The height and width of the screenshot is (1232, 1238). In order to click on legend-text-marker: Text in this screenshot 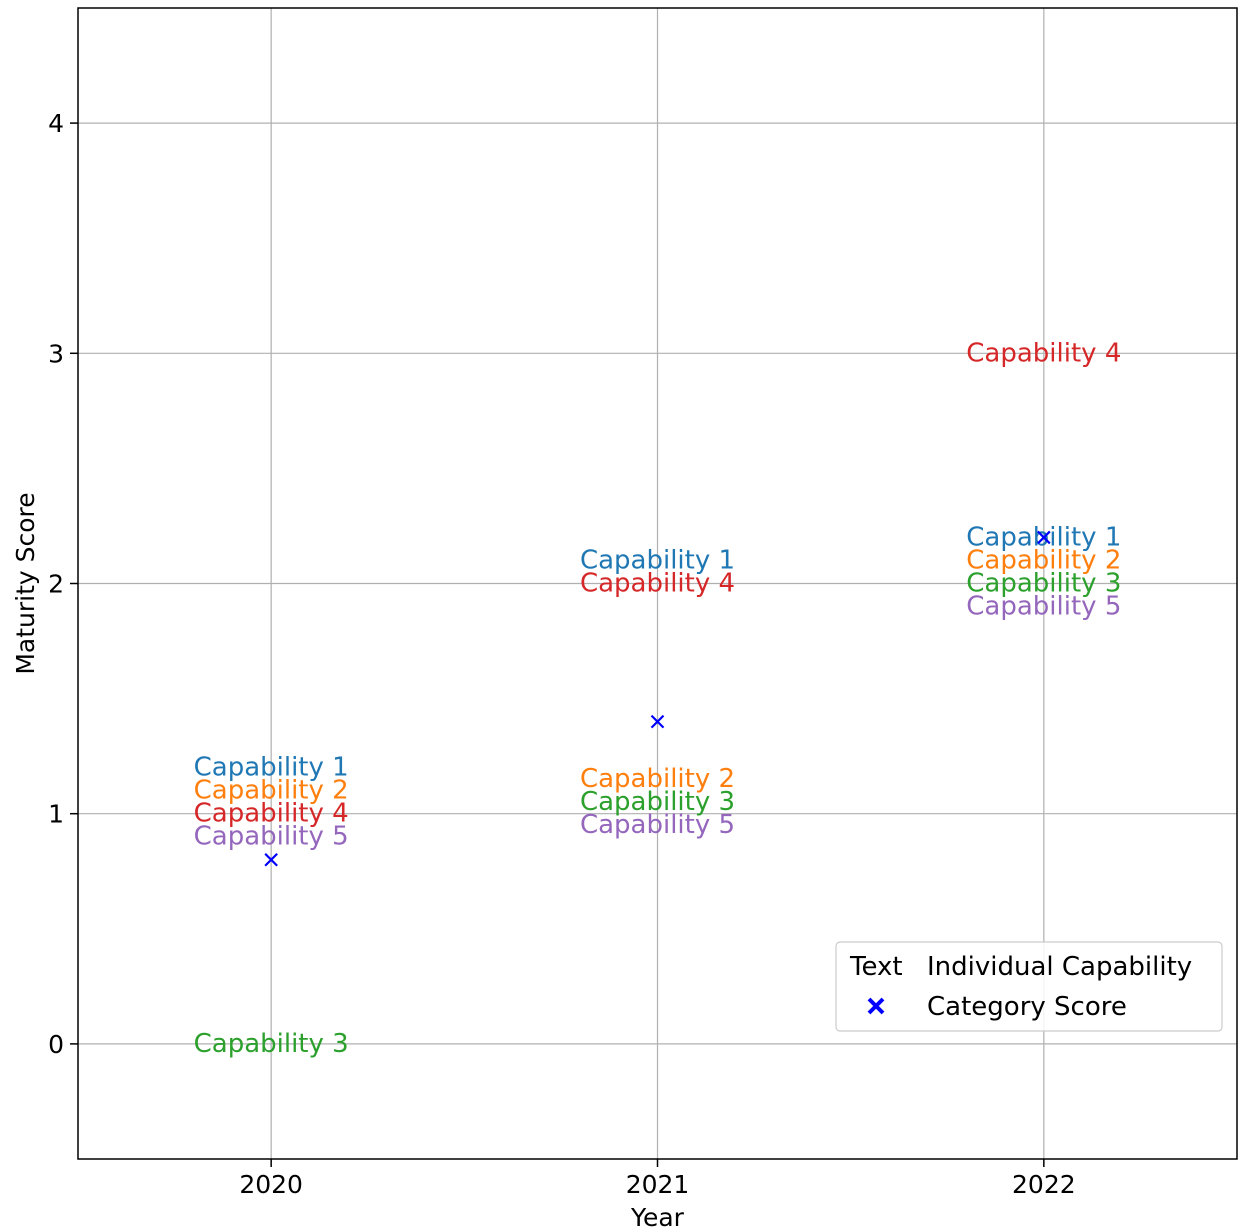, I will do `click(876, 967)`.